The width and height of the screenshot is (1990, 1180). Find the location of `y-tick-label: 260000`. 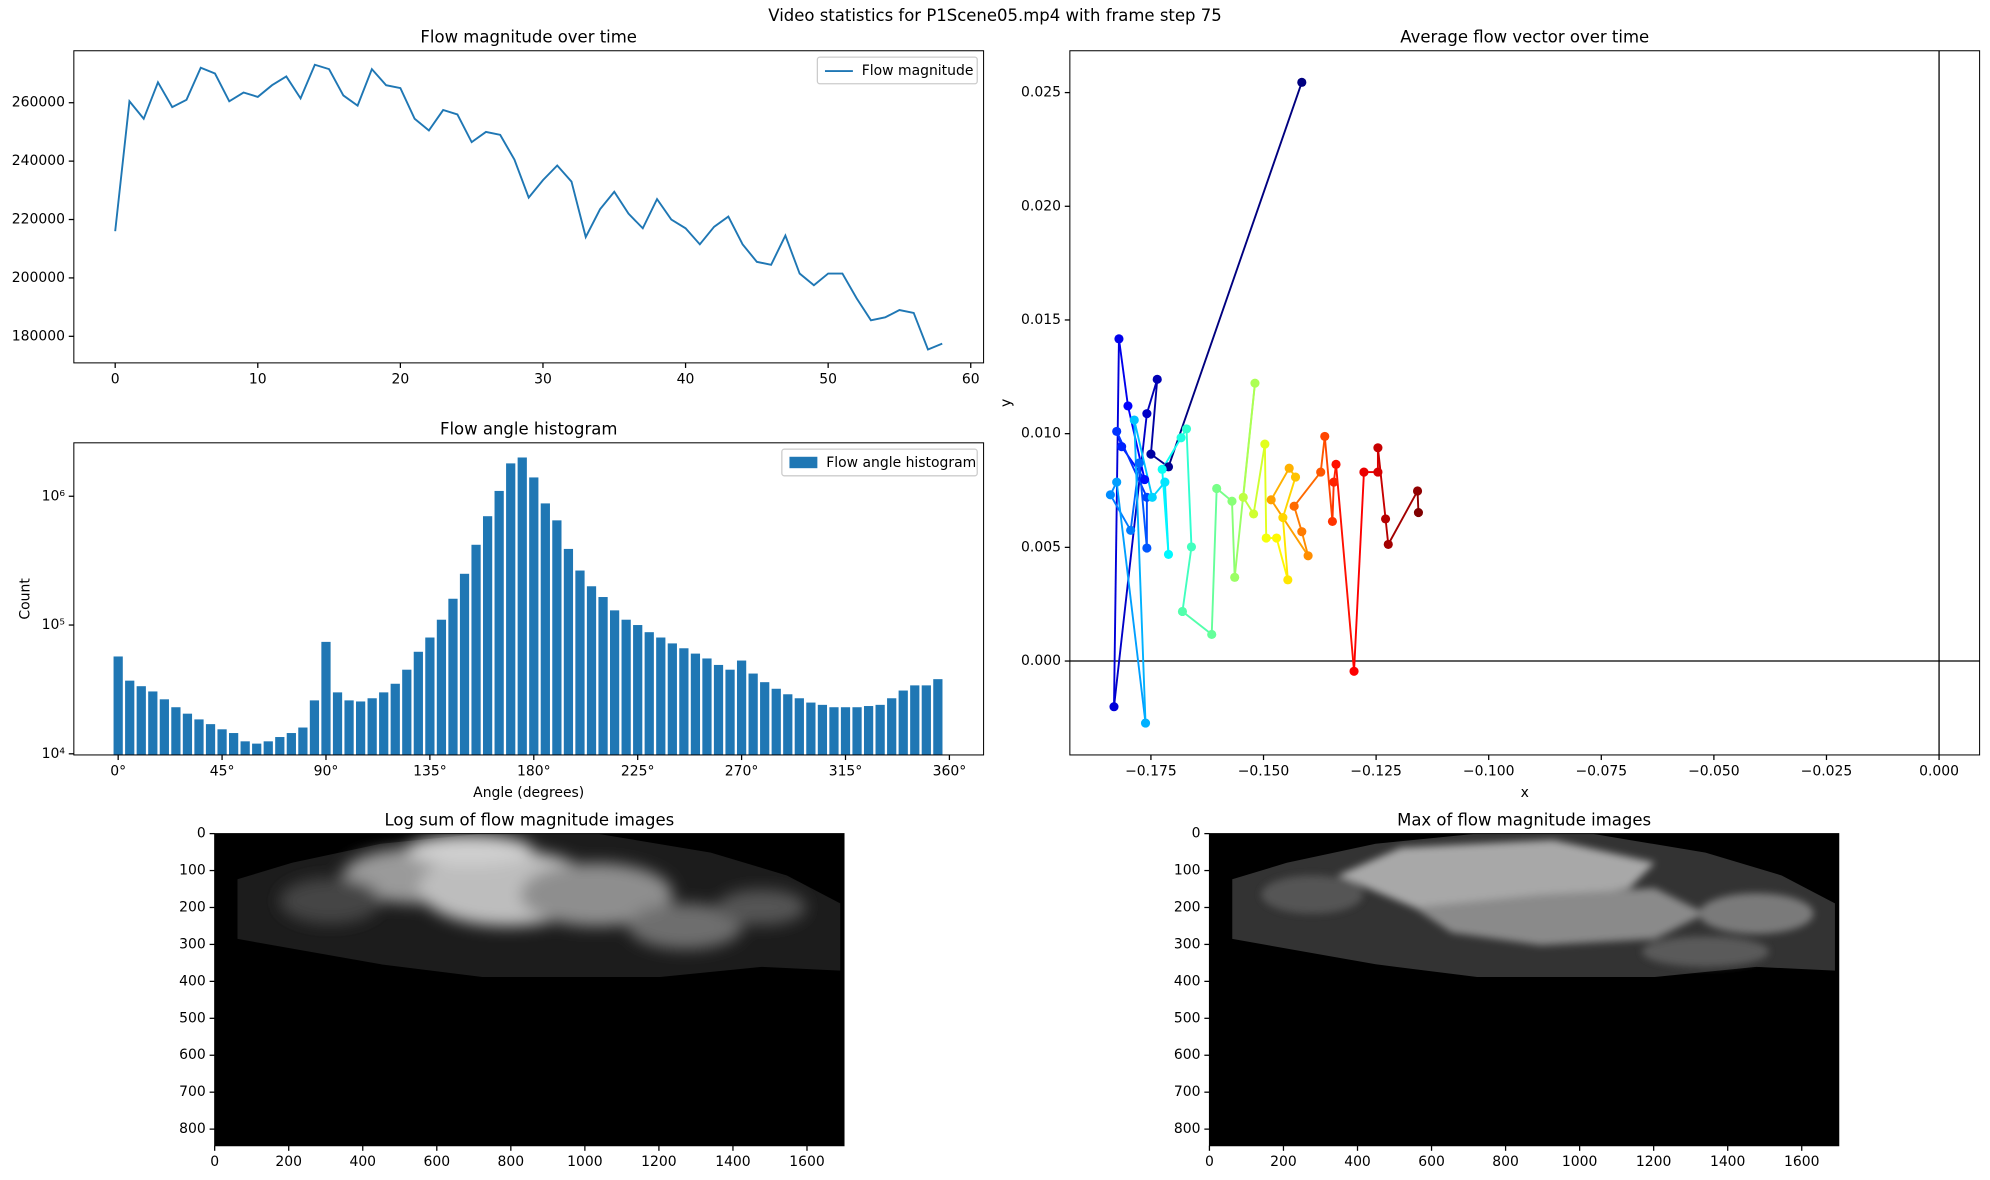

y-tick-label: 260000 is located at coordinates (38, 103).